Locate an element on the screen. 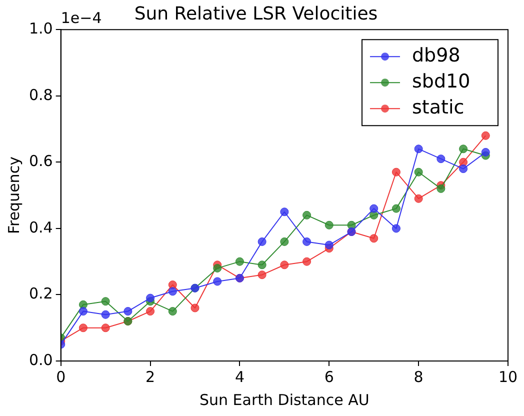  text: 1e−4 is located at coordinates (81, 17).